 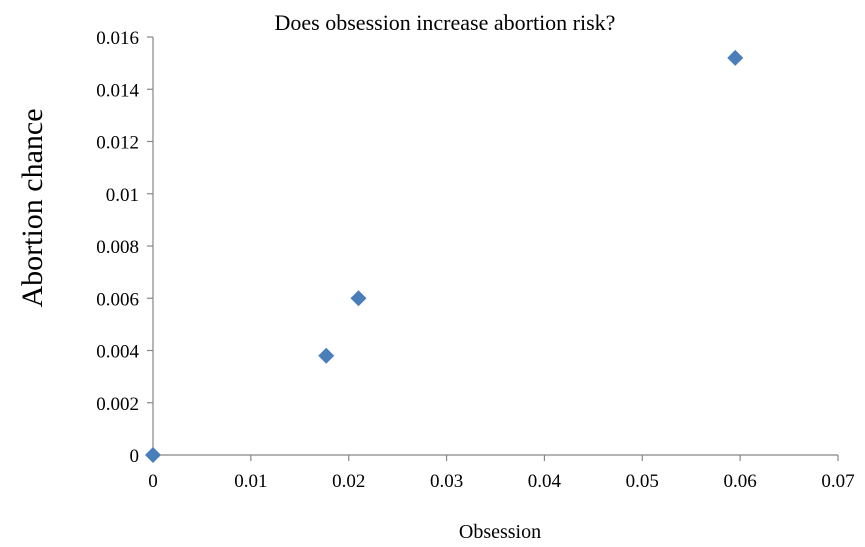 What do you see at coordinates (117, 404) in the screenshot?
I see `y-tick-label: 0.002` at bounding box center [117, 404].